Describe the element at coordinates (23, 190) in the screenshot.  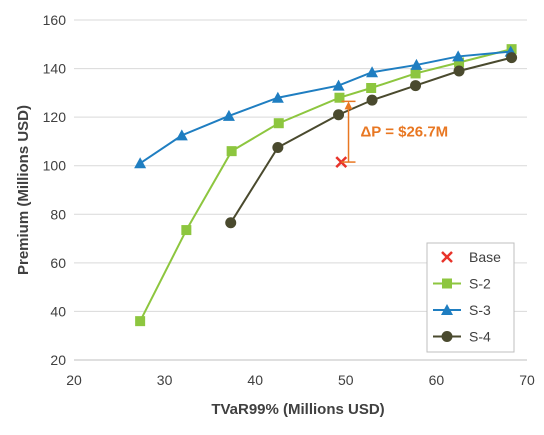
I see `y-axis-title: Premium (Millions USD)` at that location.